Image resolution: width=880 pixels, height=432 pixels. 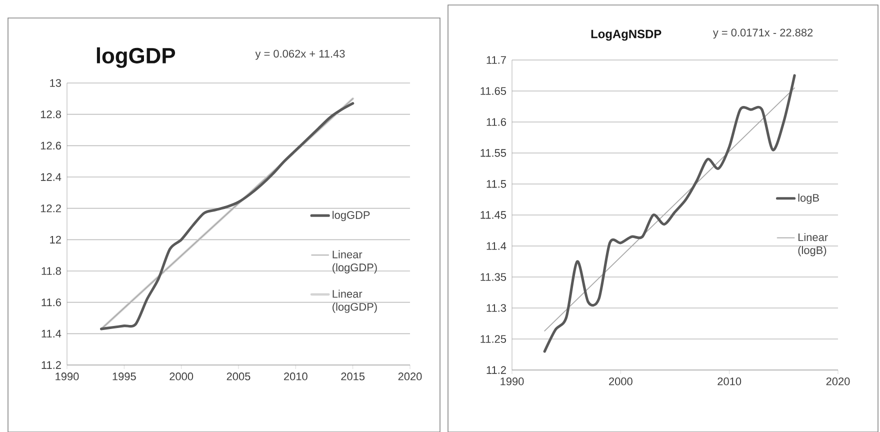 What do you see at coordinates (762, 33) in the screenshot?
I see `text: y = 0.0171x - 22.882` at bounding box center [762, 33].